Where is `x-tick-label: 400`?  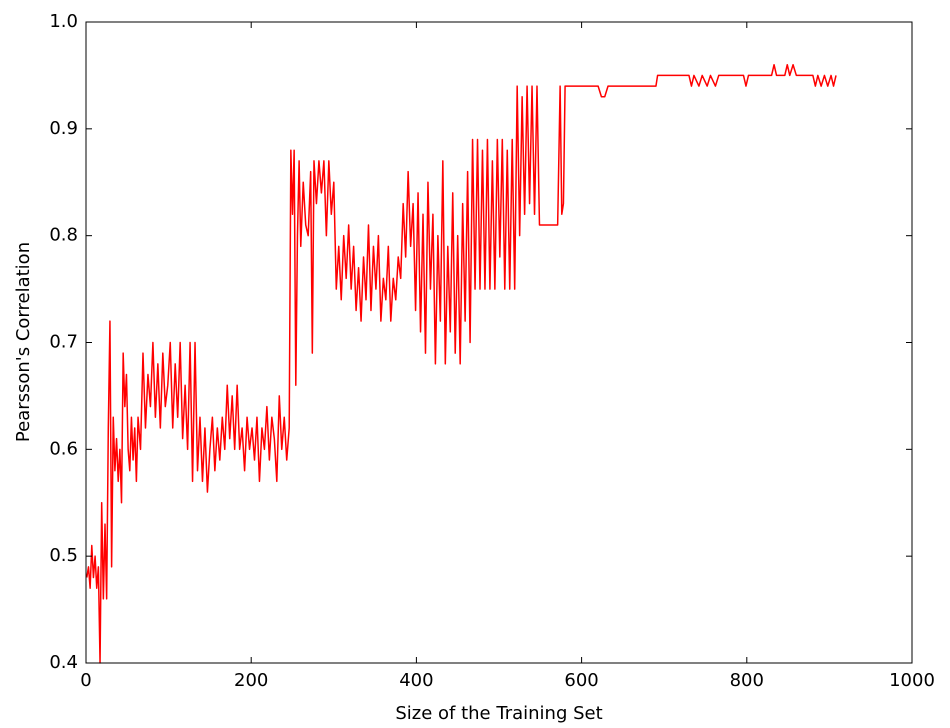 x-tick-label: 400 is located at coordinates (416, 680).